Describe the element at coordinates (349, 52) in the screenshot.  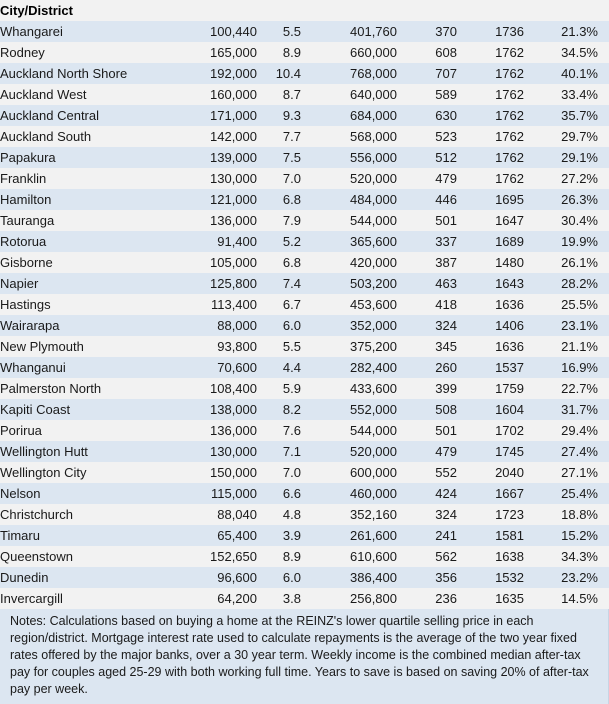
I see `cell-price: 660,000` at that location.